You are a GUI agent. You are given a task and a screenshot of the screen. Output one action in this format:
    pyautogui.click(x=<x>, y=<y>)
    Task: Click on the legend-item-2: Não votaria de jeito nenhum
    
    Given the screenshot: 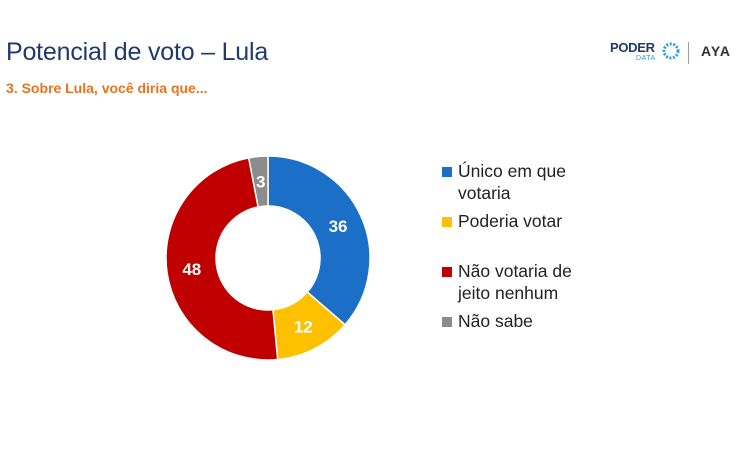 What is the action you would take?
    pyautogui.click(x=520, y=282)
    